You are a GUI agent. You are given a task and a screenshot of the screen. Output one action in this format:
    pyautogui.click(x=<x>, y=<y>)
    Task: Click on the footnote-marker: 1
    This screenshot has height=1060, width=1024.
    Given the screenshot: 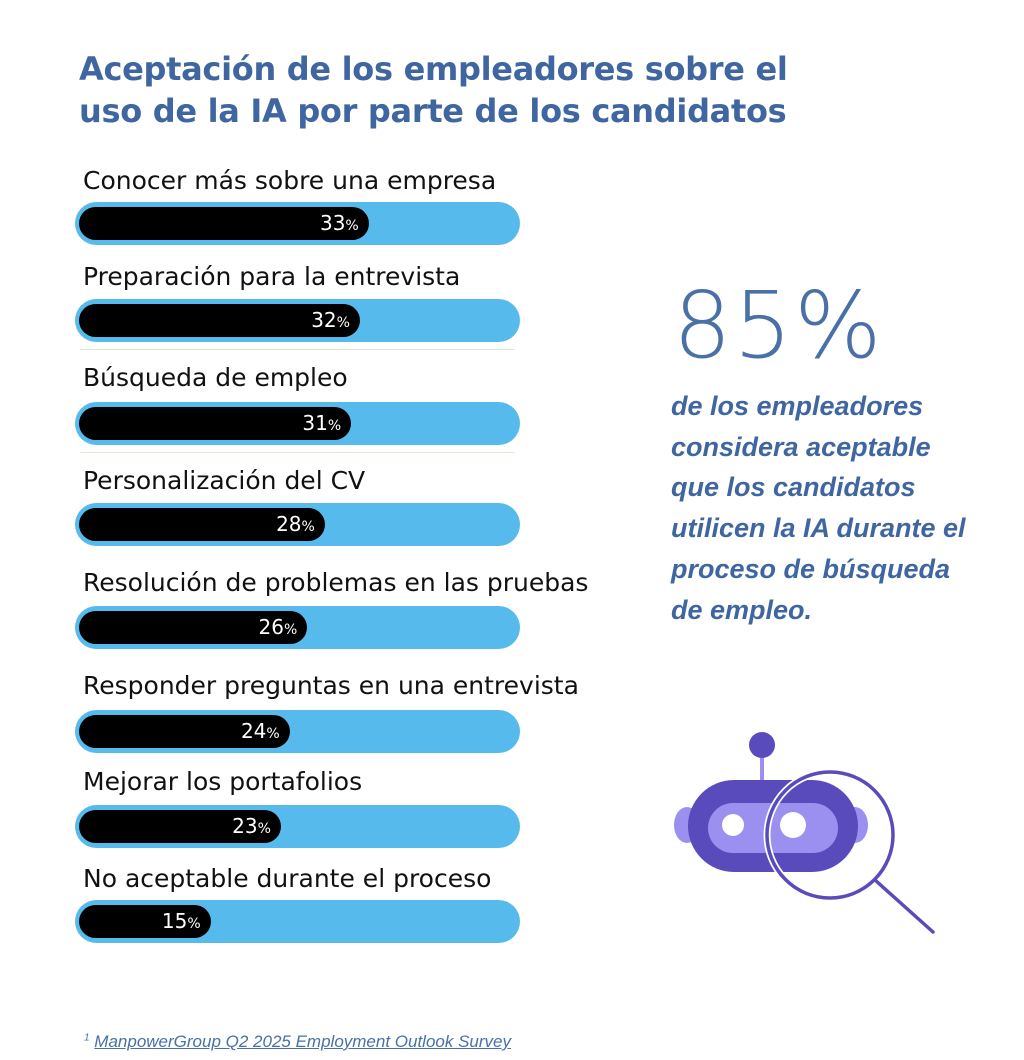 What is the action you would take?
    pyautogui.click(x=87, y=1038)
    